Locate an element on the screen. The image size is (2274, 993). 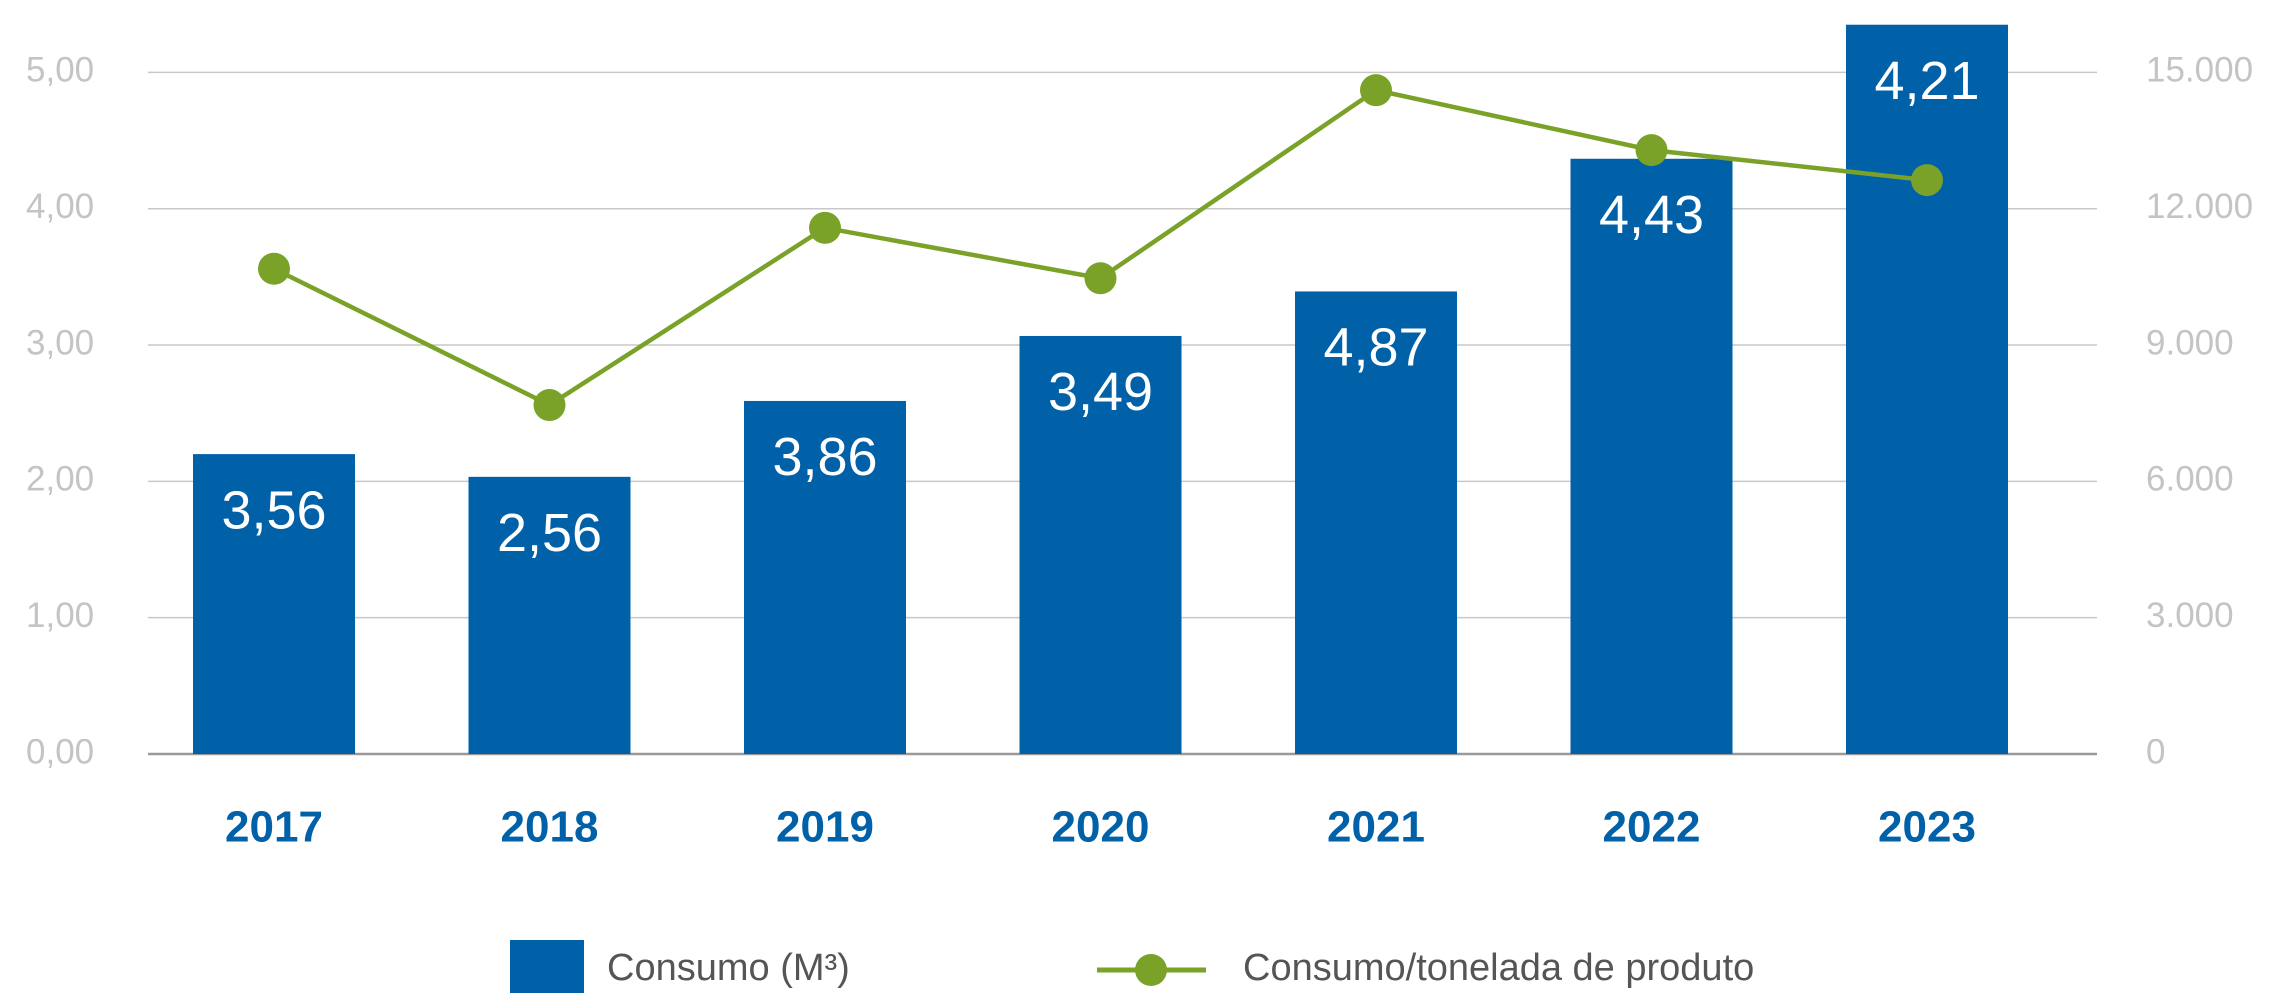
bar-label: 4,87 is located at coordinates (1375, 348).